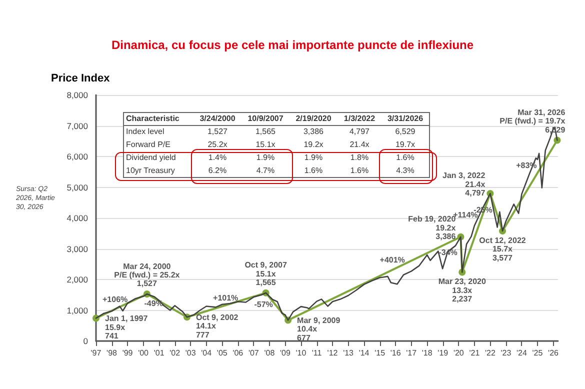 This screenshot has height=389, width=585. Describe the element at coordinates (206, 353) in the screenshot. I see `x-tick-label: '04` at that location.